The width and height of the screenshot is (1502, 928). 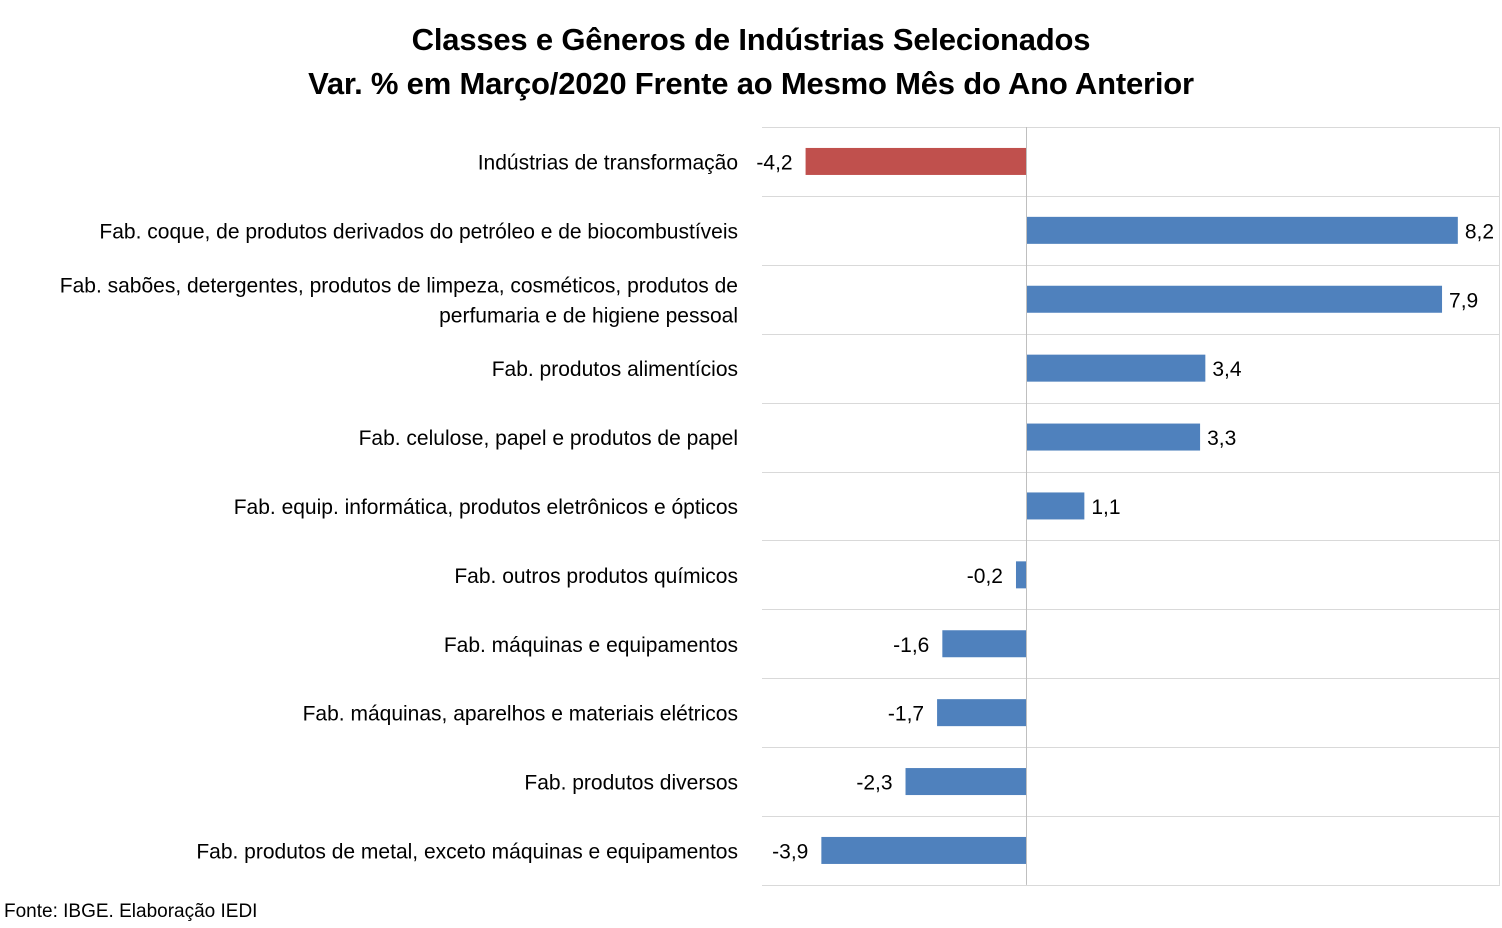 I want to click on value-label-4: 3,3, so click(x=1221, y=438).